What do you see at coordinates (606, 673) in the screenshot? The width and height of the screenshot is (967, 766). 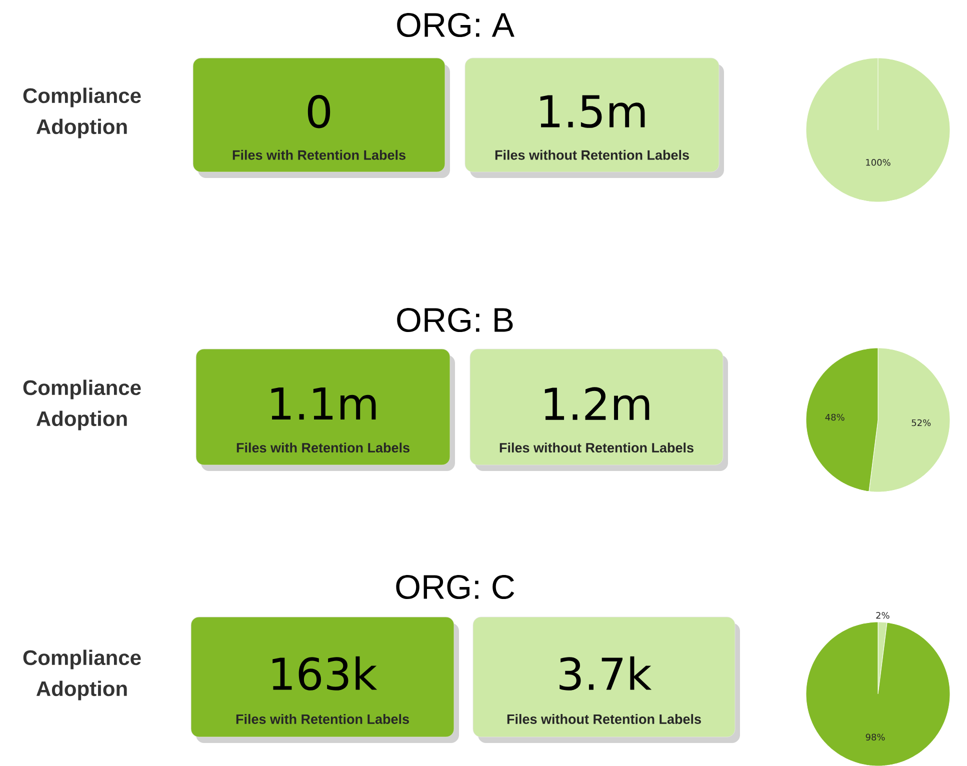 I see `text: 3.7k` at bounding box center [606, 673].